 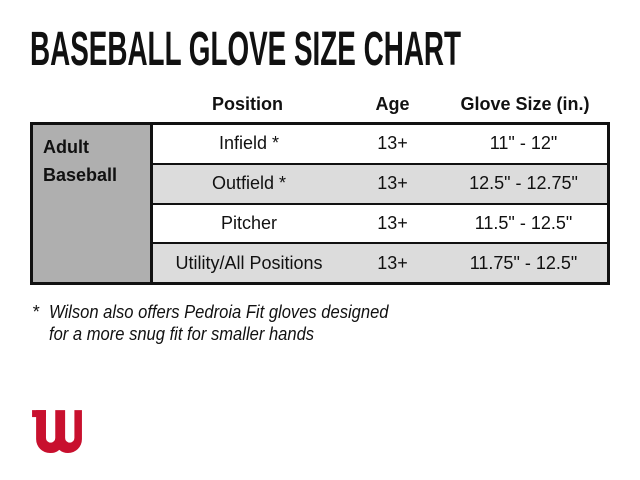 What do you see at coordinates (249, 183) in the screenshot?
I see `position-cell: Outfield *` at bounding box center [249, 183].